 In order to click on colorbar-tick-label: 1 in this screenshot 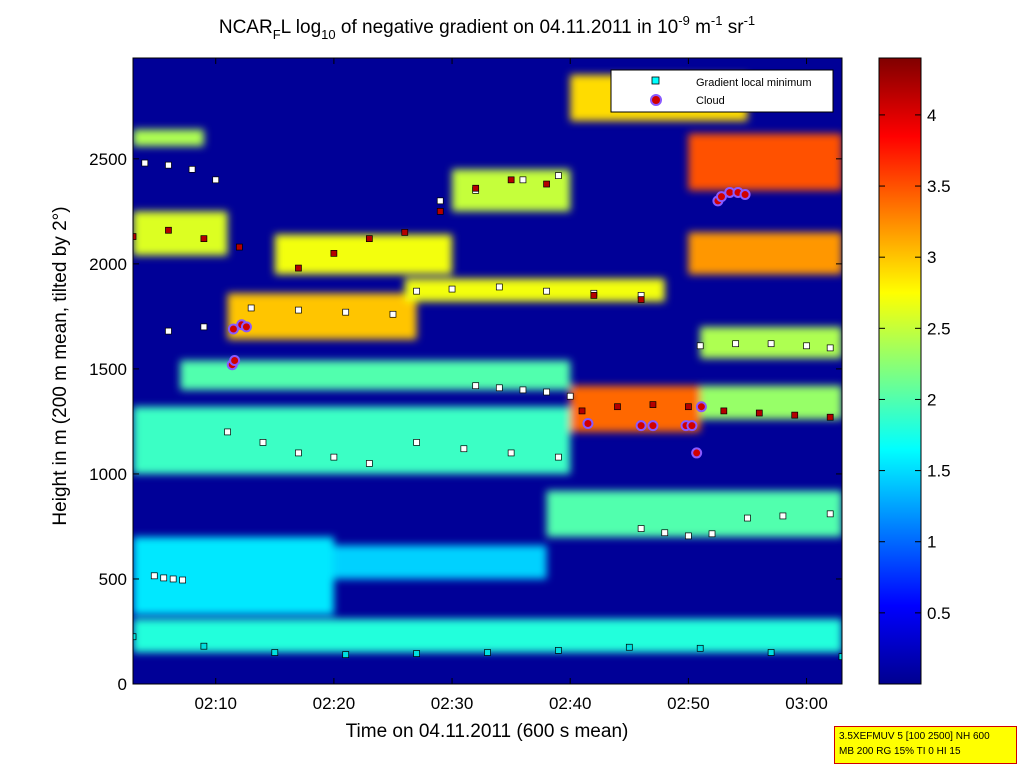, I will do `click(931, 542)`.